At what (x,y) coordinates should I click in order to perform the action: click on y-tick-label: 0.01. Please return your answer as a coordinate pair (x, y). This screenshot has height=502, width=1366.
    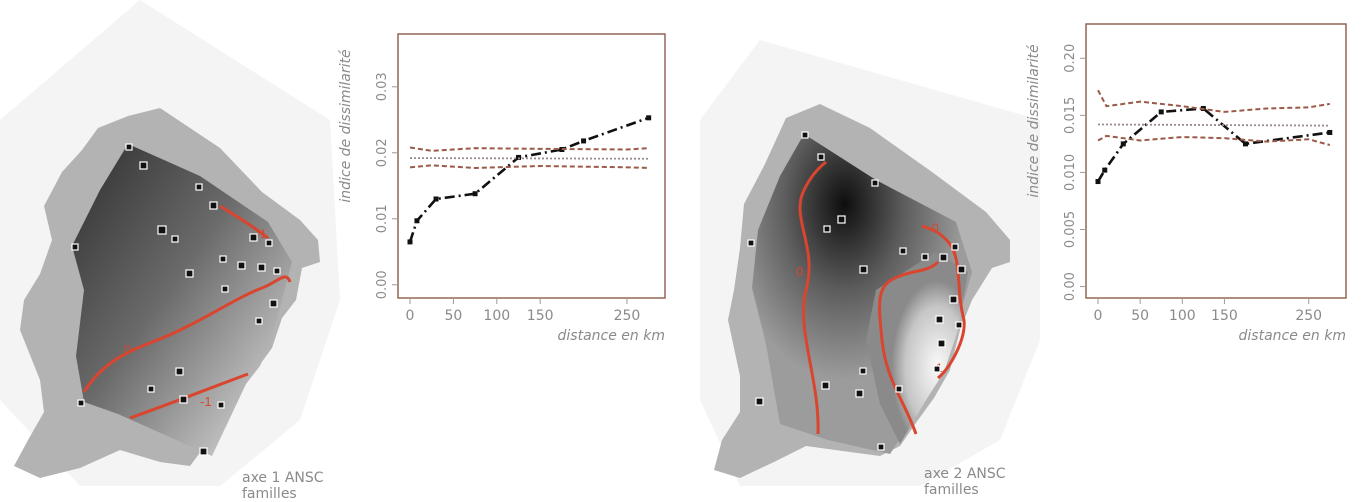
    Looking at the image, I should click on (382, 218).